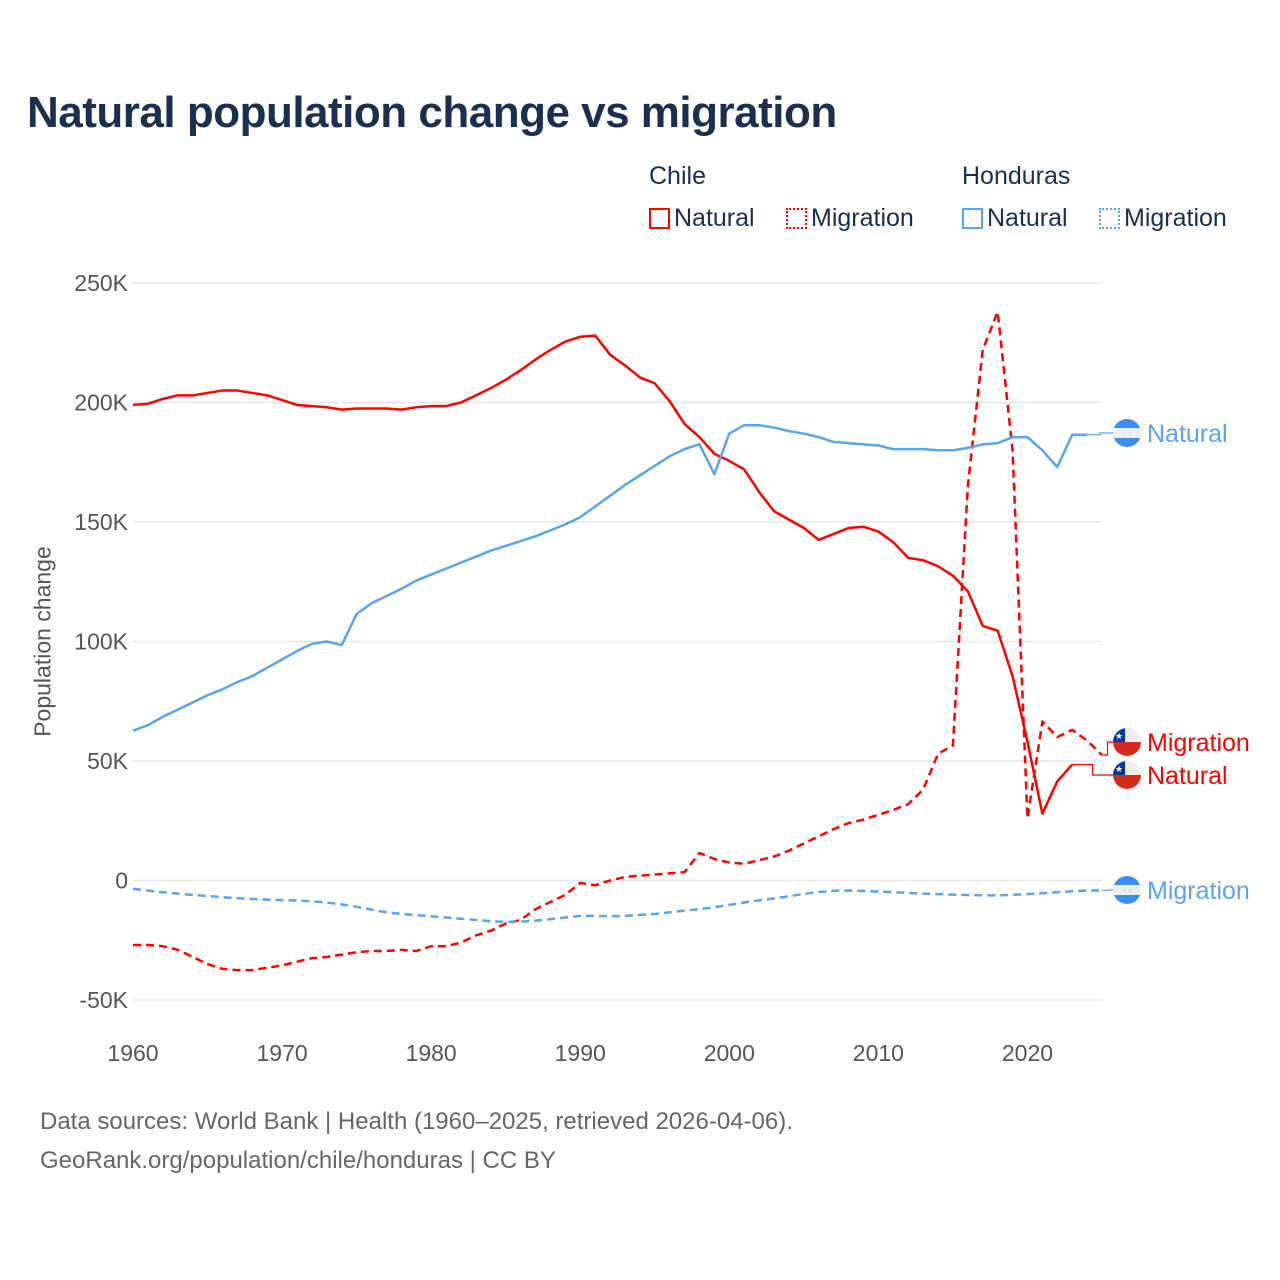 The height and width of the screenshot is (1280, 1280). Describe the element at coordinates (432, 112) in the screenshot. I see `chart-title: Natural population change vs migration` at that location.